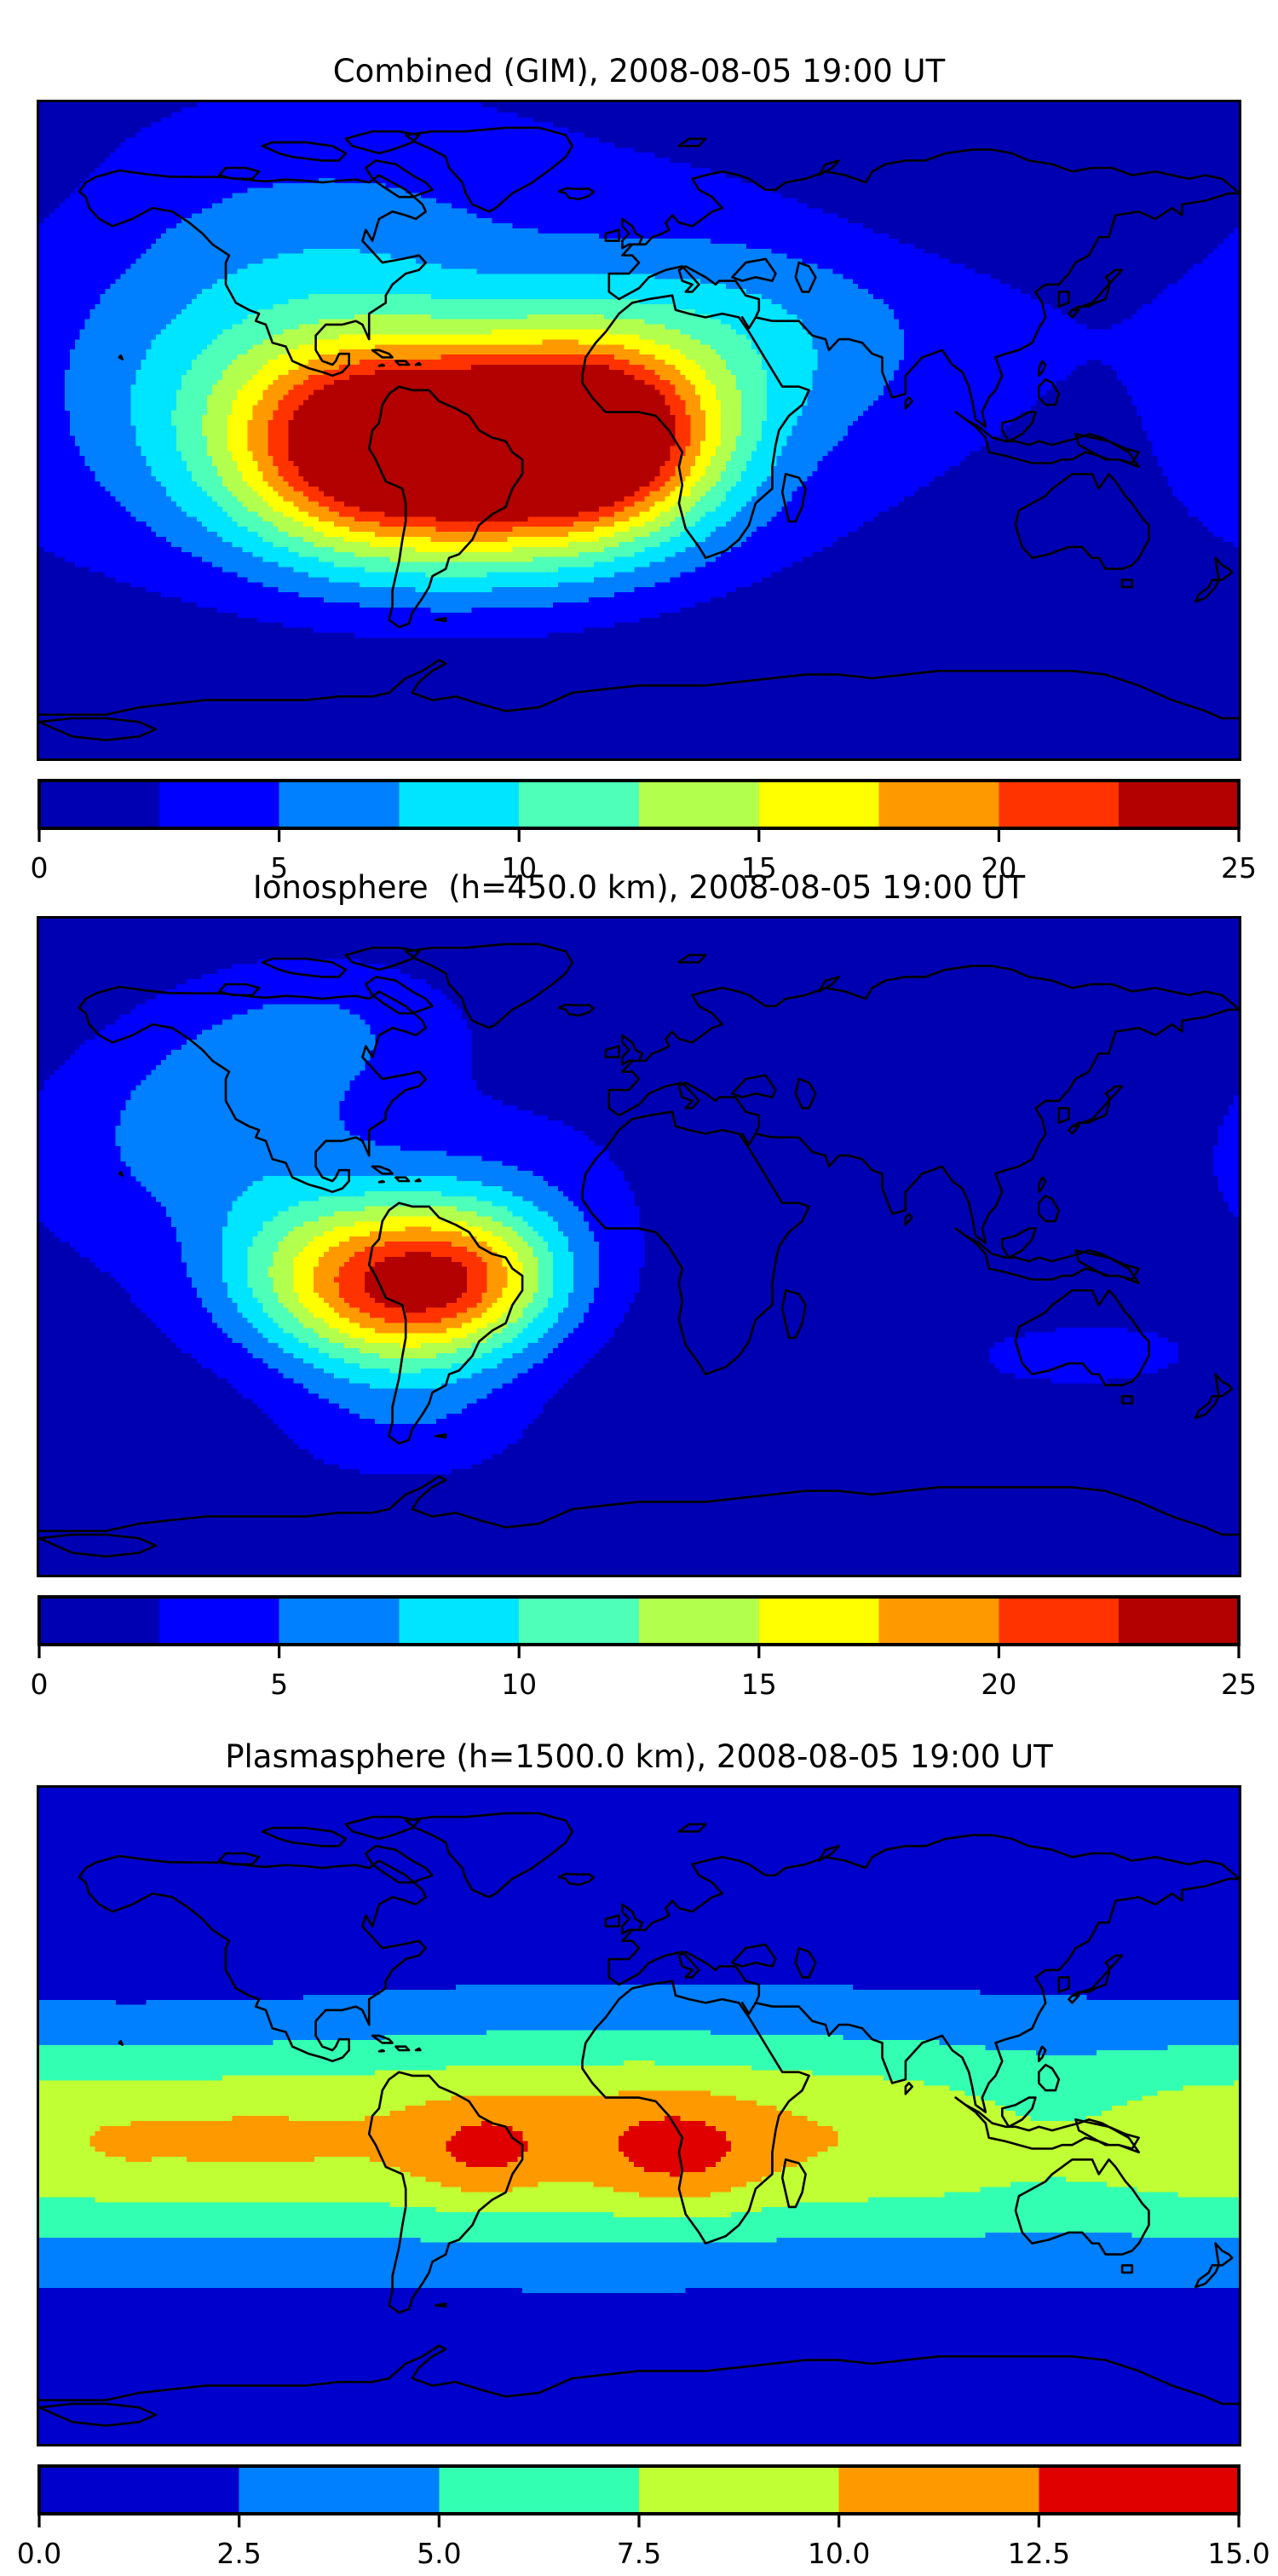 The image size is (1278, 2576). I want to click on colorbar-plasmasphere: 0.0 2.5 5.0 7.5 10.0 12.5 15.0, so click(639, 2520).